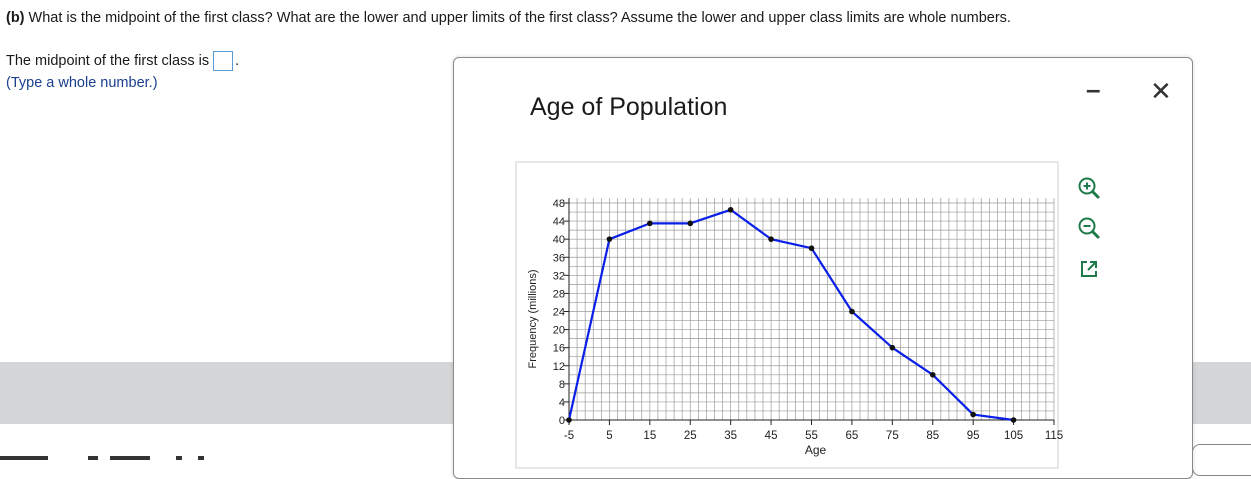 This screenshot has width=1251, height=479. What do you see at coordinates (15, 18) in the screenshot?
I see `question-part: (b)` at bounding box center [15, 18].